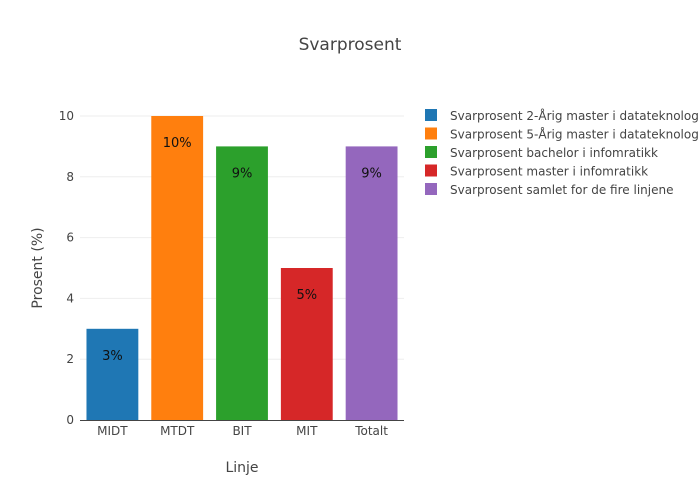 The width and height of the screenshot is (700, 500). Describe the element at coordinates (70, 298) in the screenshot. I see `y-tick-label: 4` at that location.